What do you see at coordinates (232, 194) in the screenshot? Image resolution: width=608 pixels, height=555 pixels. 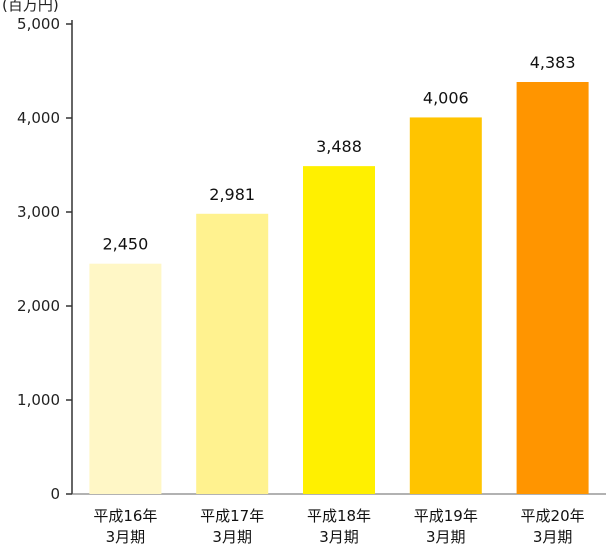 I see `data-label: 2,981` at bounding box center [232, 194].